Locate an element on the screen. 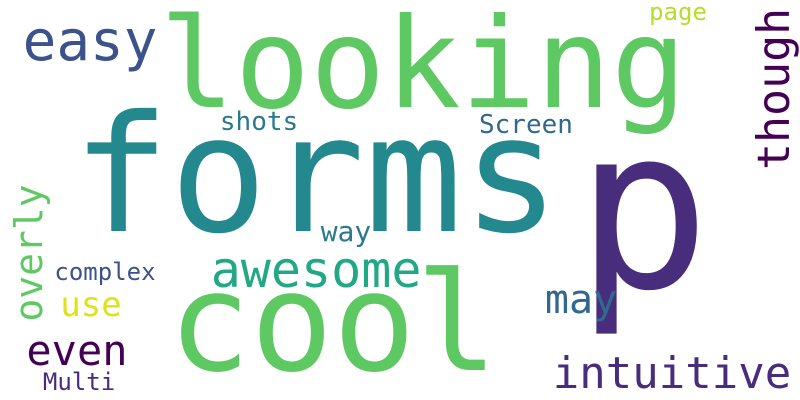 Image resolution: width=800 pixels, height=400 pixels. word-though: though is located at coordinates (773, 88).